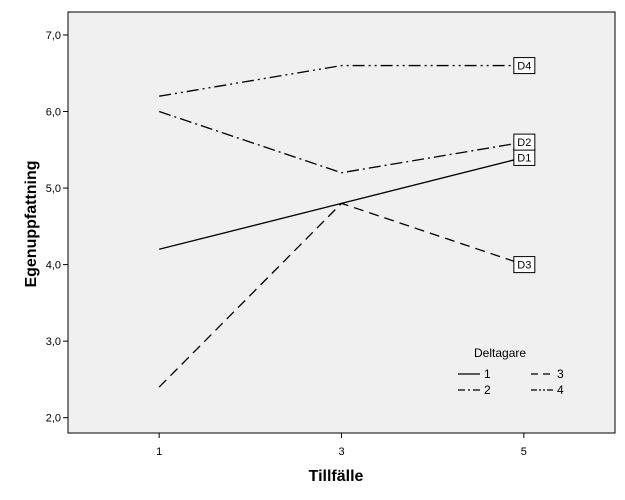 The width and height of the screenshot is (625, 500). Describe the element at coordinates (487, 374) in the screenshot. I see `legend-label-1: 1` at that location.